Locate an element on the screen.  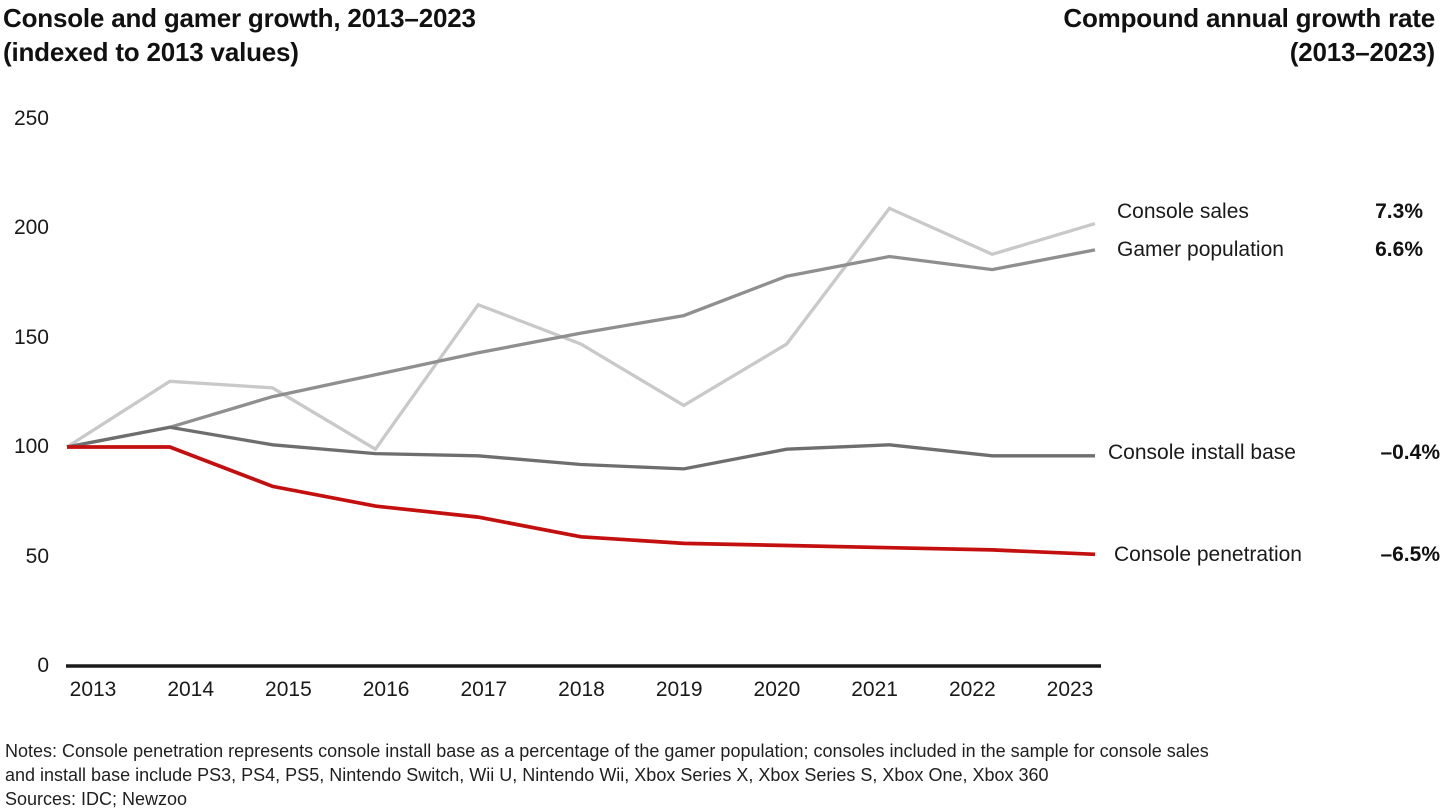
x-tick-label-2014: 2014 is located at coordinates (191, 689).